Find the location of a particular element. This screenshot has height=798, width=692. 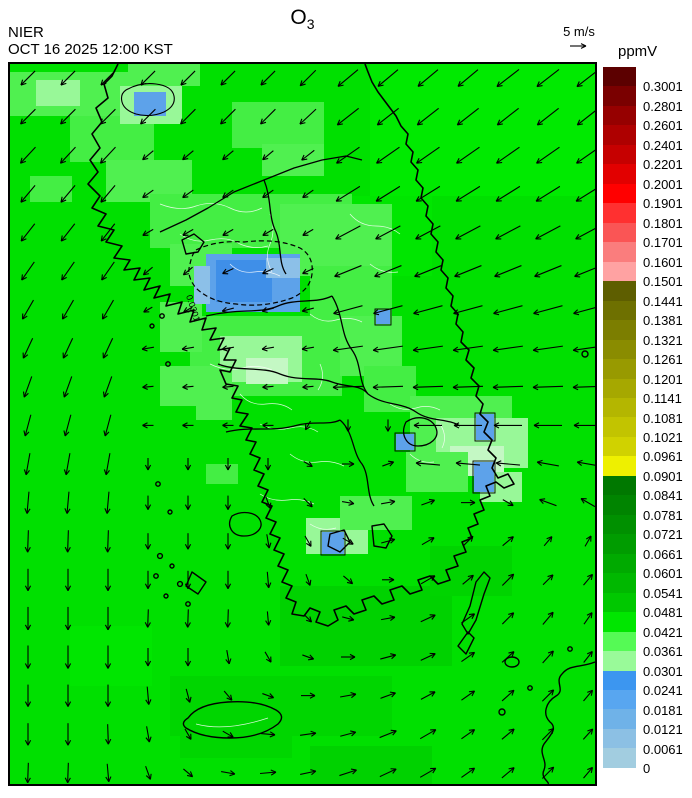

colorbar-tick-label: 0.0121 is located at coordinates (663, 730).